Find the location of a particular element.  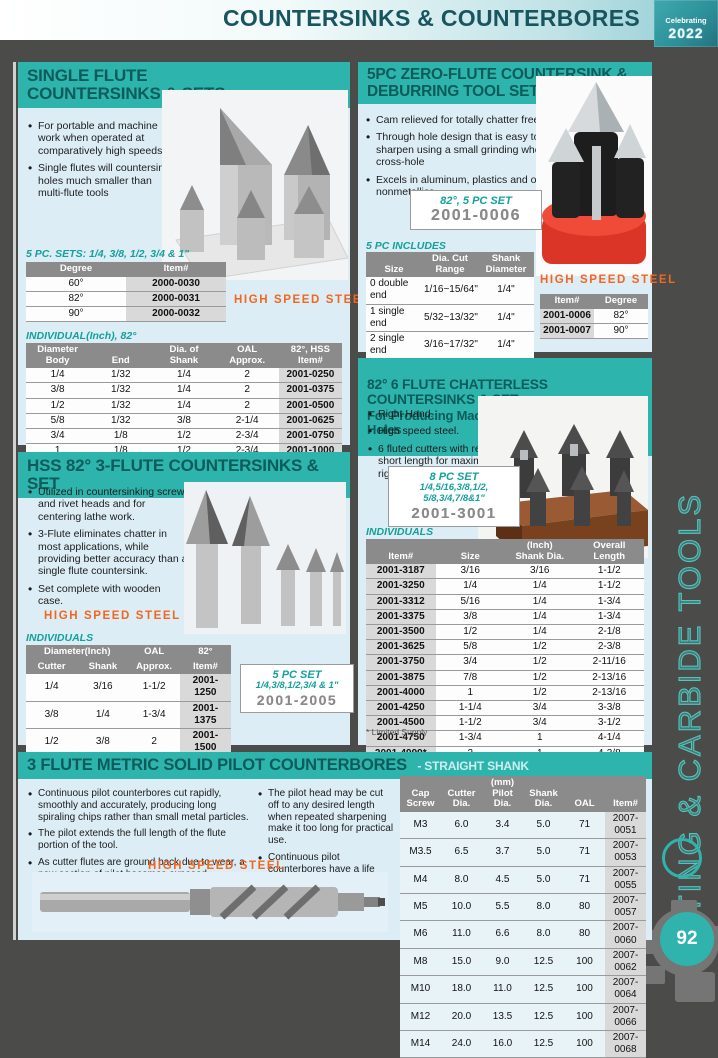

table-cell: 11.0 is located at coordinates (461, 934).